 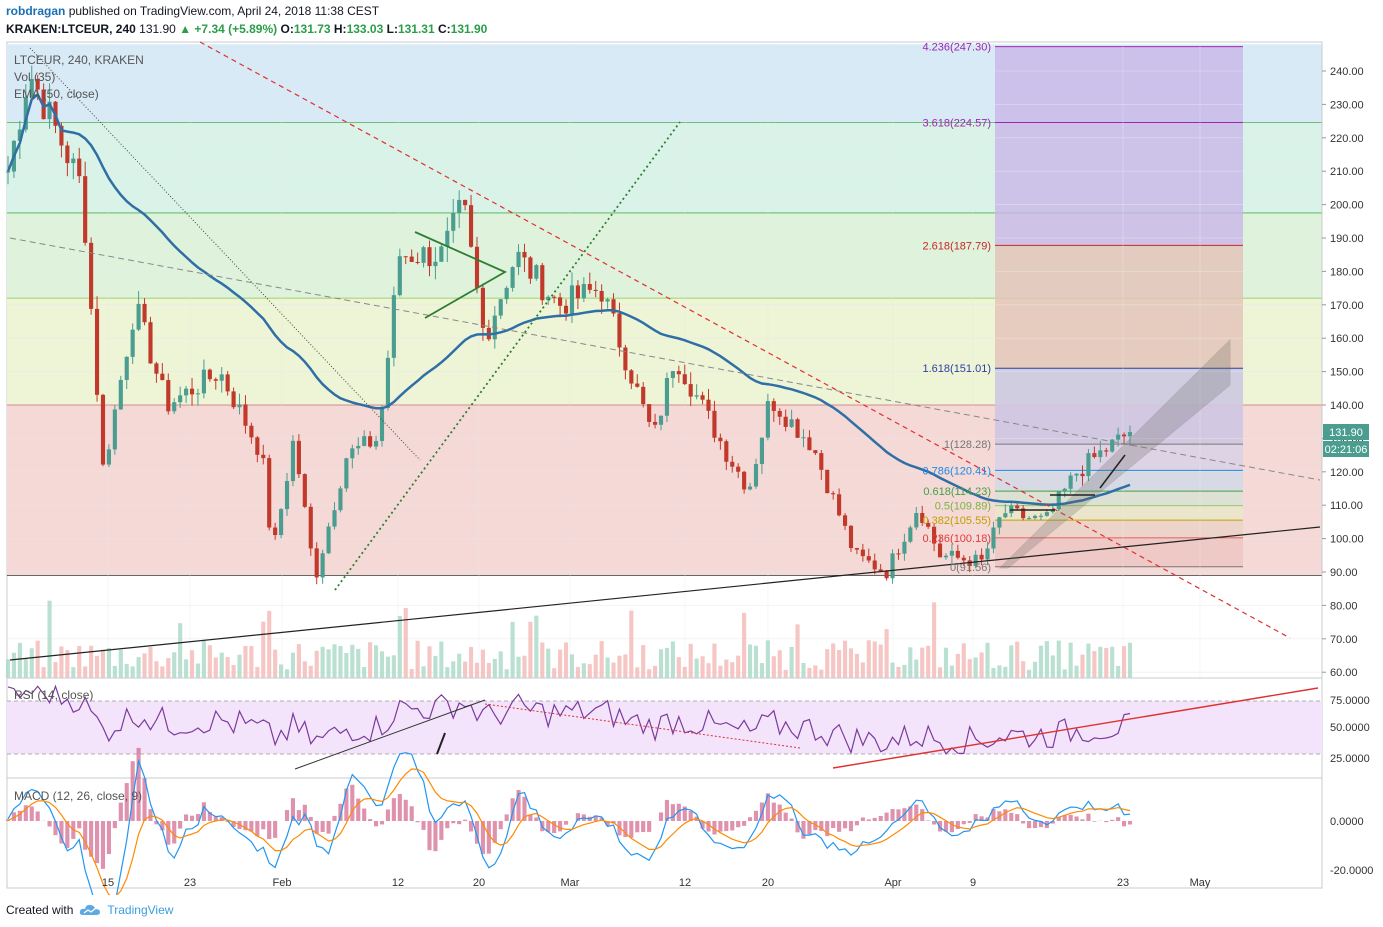 What do you see at coordinates (569, 808) in the screenshot?
I see `macd-histogram` at bounding box center [569, 808].